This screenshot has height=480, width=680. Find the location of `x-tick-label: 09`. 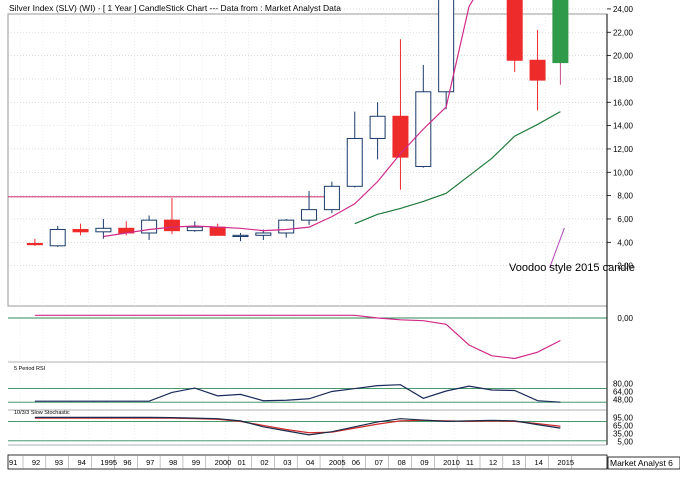

x-tick-label: 09 is located at coordinates (424, 462).